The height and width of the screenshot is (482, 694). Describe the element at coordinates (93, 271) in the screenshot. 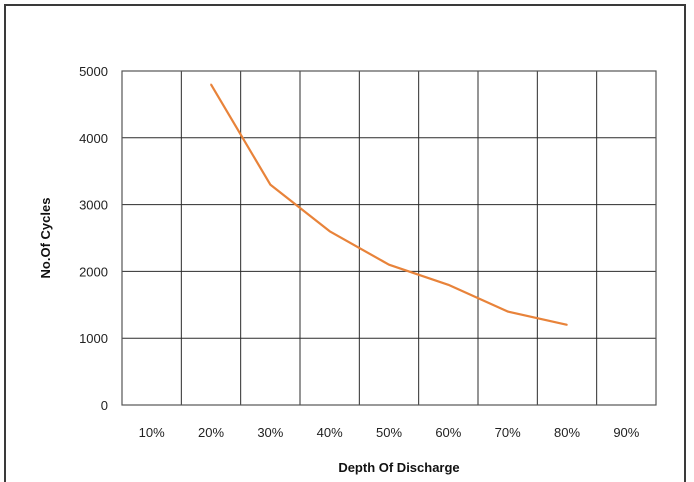

I see `y-tick-label: 2000` at that location.